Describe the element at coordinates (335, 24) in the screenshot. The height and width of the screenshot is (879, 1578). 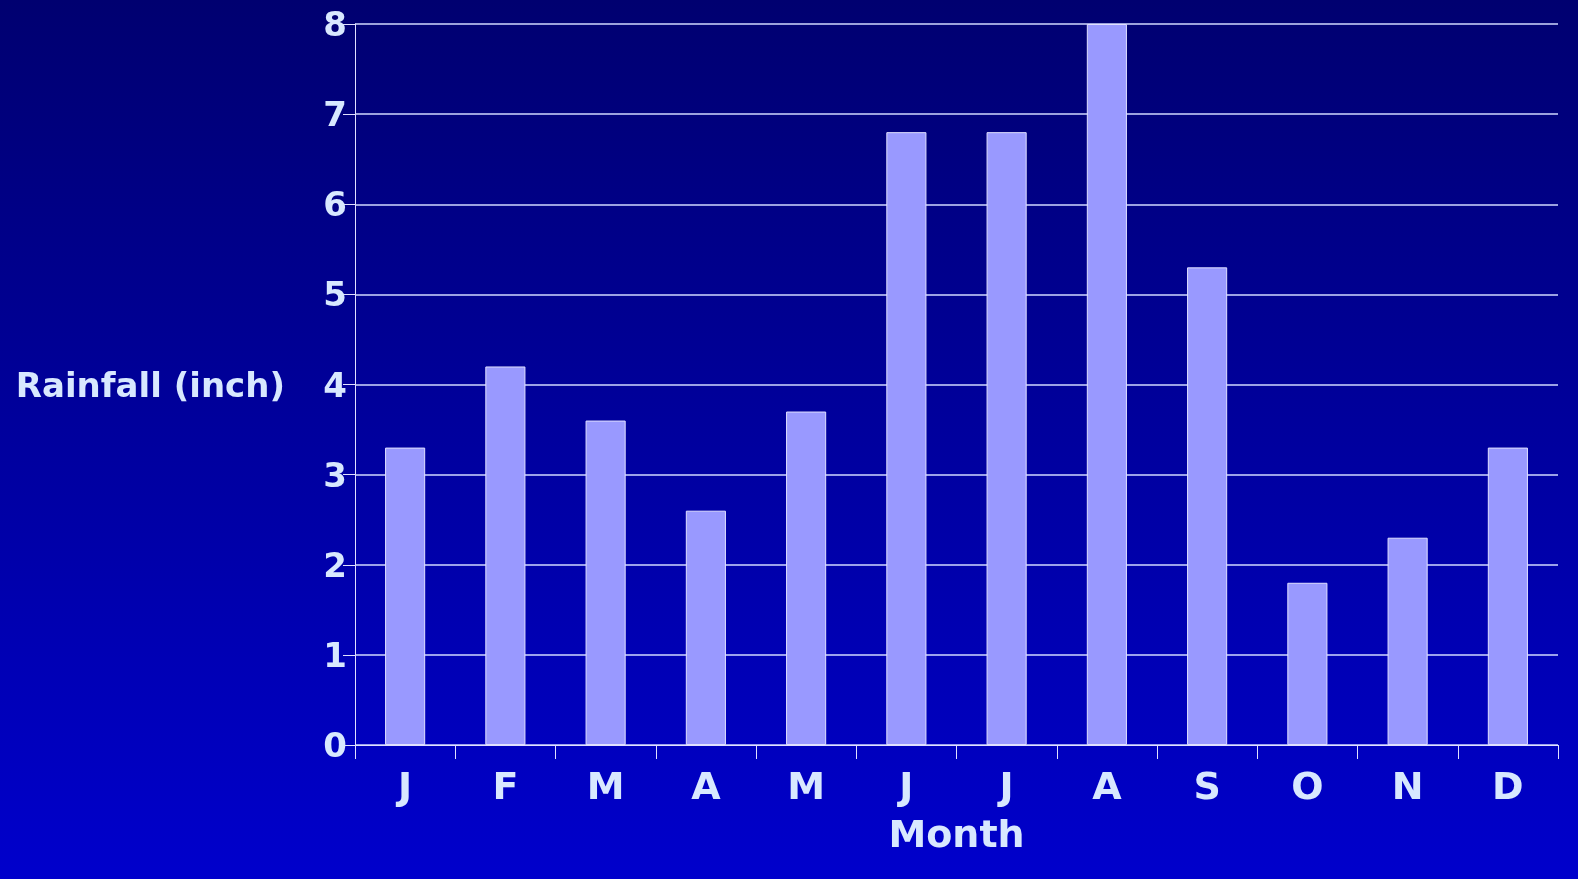
I see `y-tick-label: 8` at that location.